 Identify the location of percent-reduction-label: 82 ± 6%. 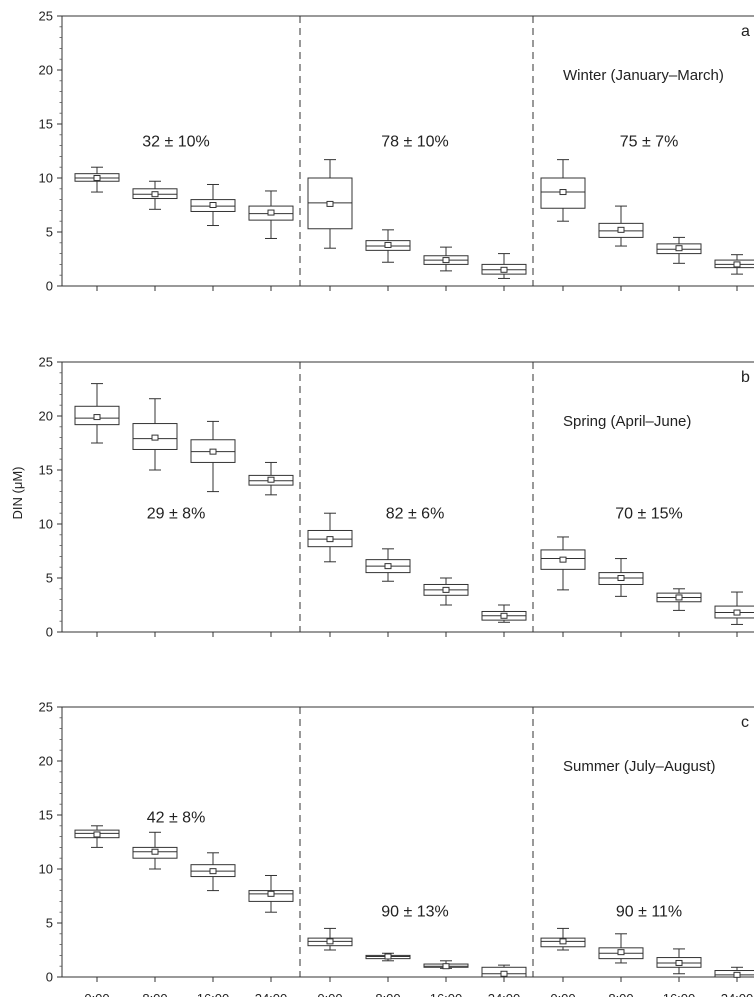
(415, 514).